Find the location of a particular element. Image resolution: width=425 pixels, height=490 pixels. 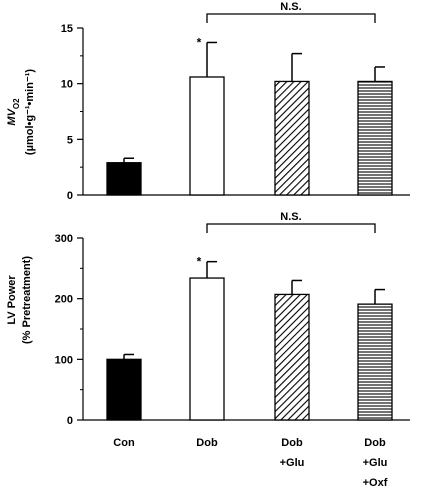

x-tick-label: Con is located at coordinates (124, 443).